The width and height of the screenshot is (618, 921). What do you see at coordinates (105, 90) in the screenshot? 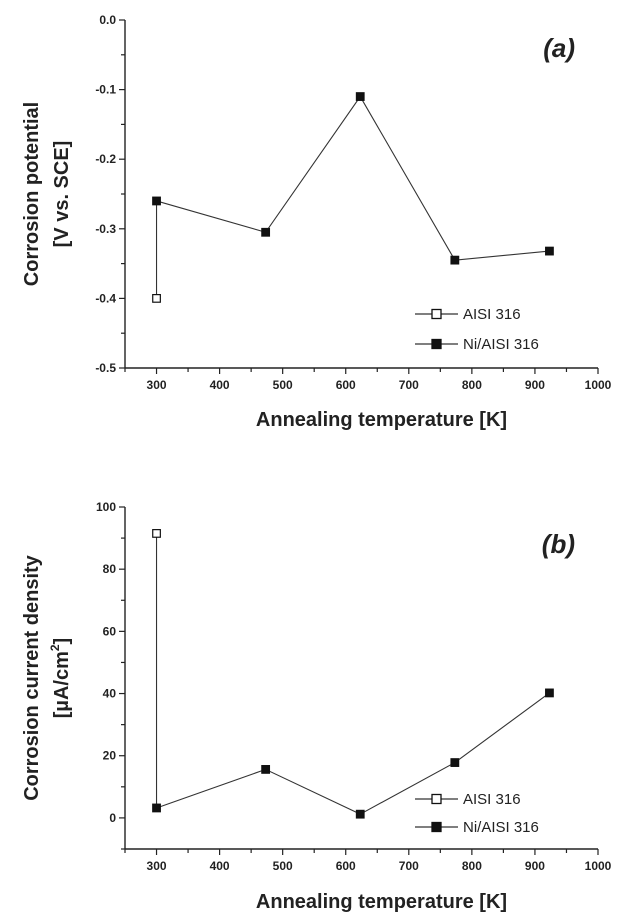
I see `y-tick-label: -0.1` at bounding box center [105, 90].